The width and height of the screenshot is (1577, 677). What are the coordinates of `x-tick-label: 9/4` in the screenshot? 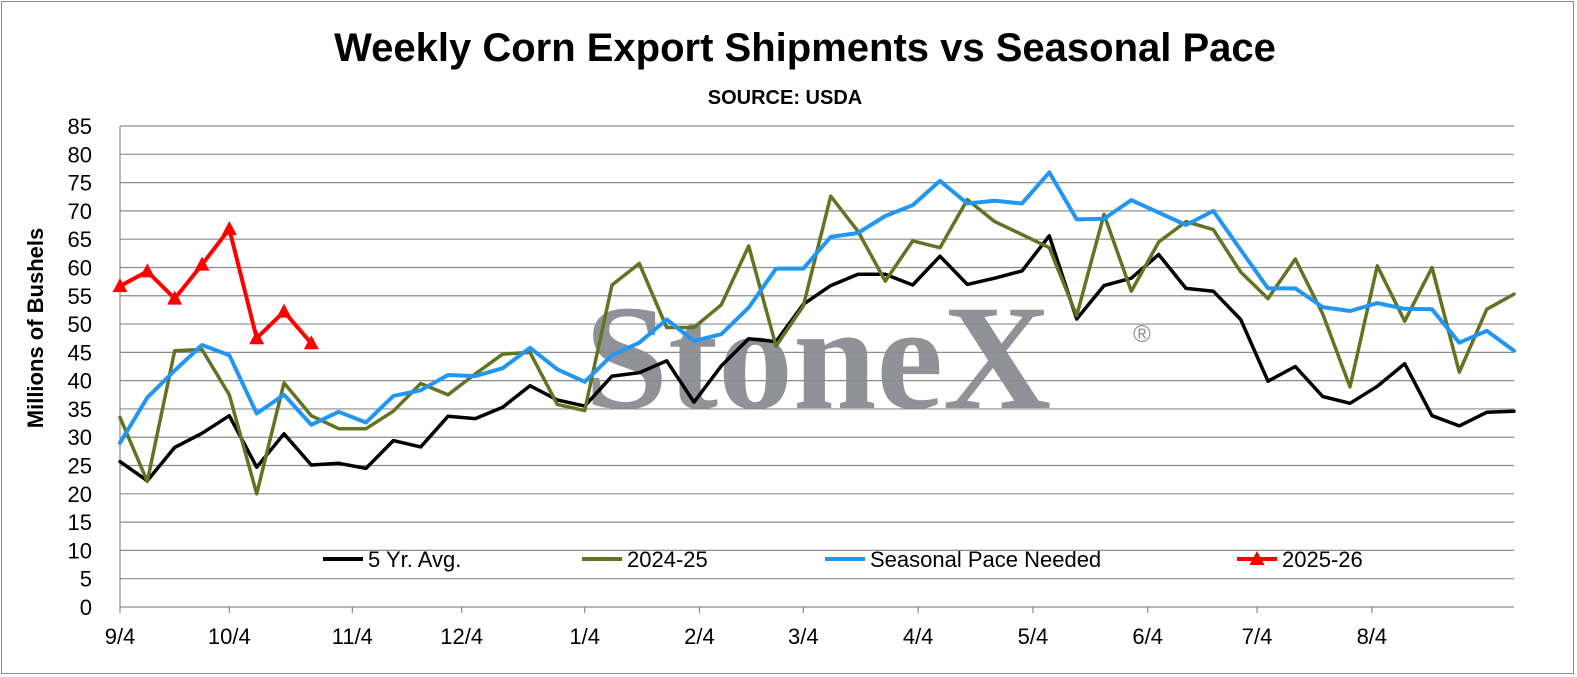 It's located at (120, 636).